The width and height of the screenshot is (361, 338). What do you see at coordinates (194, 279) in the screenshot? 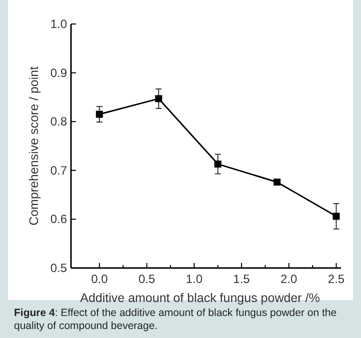
I see `x-tick-label: 1.0` at bounding box center [194, 279].